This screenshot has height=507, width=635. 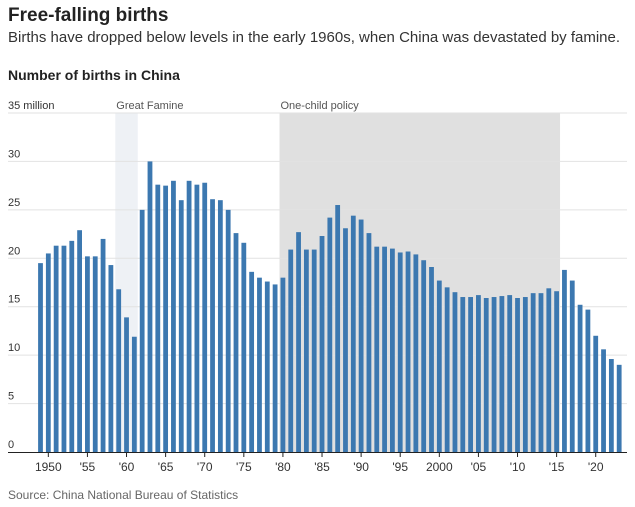 I want to click on x-tick-label: '80, so click(x=283, y=467).